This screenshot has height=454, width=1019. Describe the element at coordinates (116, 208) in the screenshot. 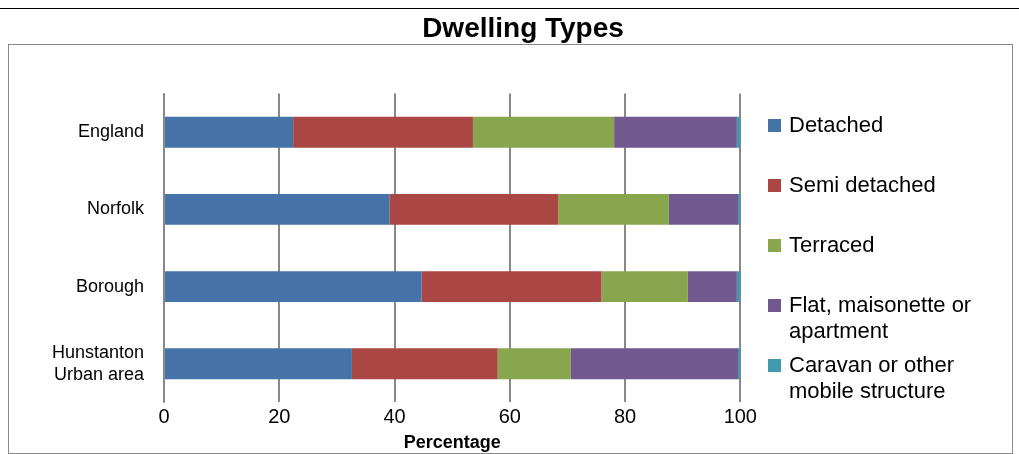

I see `y-tick-label: Norfolk` at that location.